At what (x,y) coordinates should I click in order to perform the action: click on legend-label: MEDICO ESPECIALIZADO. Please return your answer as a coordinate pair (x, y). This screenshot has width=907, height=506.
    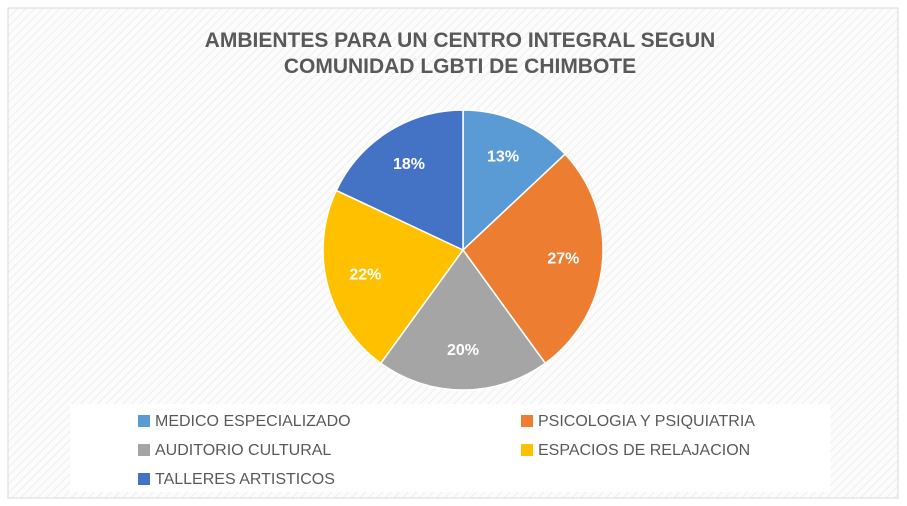
    Looking at the image, I should click on (253, 421).